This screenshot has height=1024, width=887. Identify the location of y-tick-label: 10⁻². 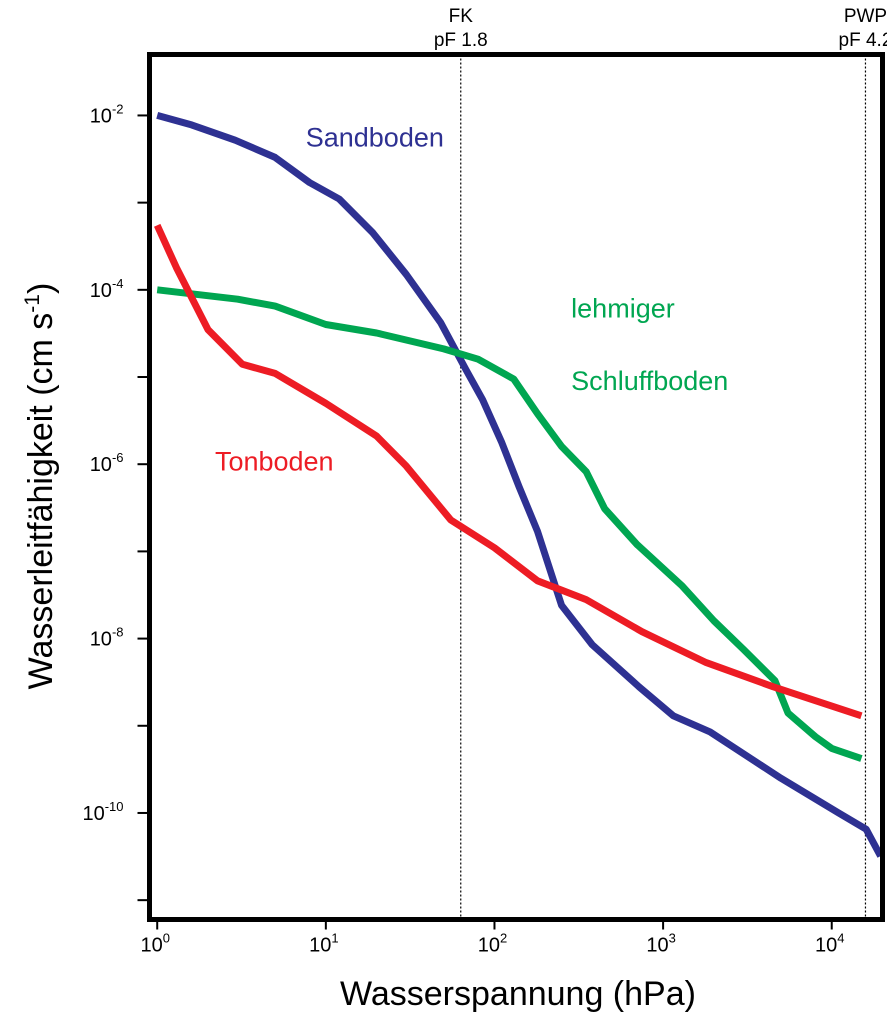
(107, 114).